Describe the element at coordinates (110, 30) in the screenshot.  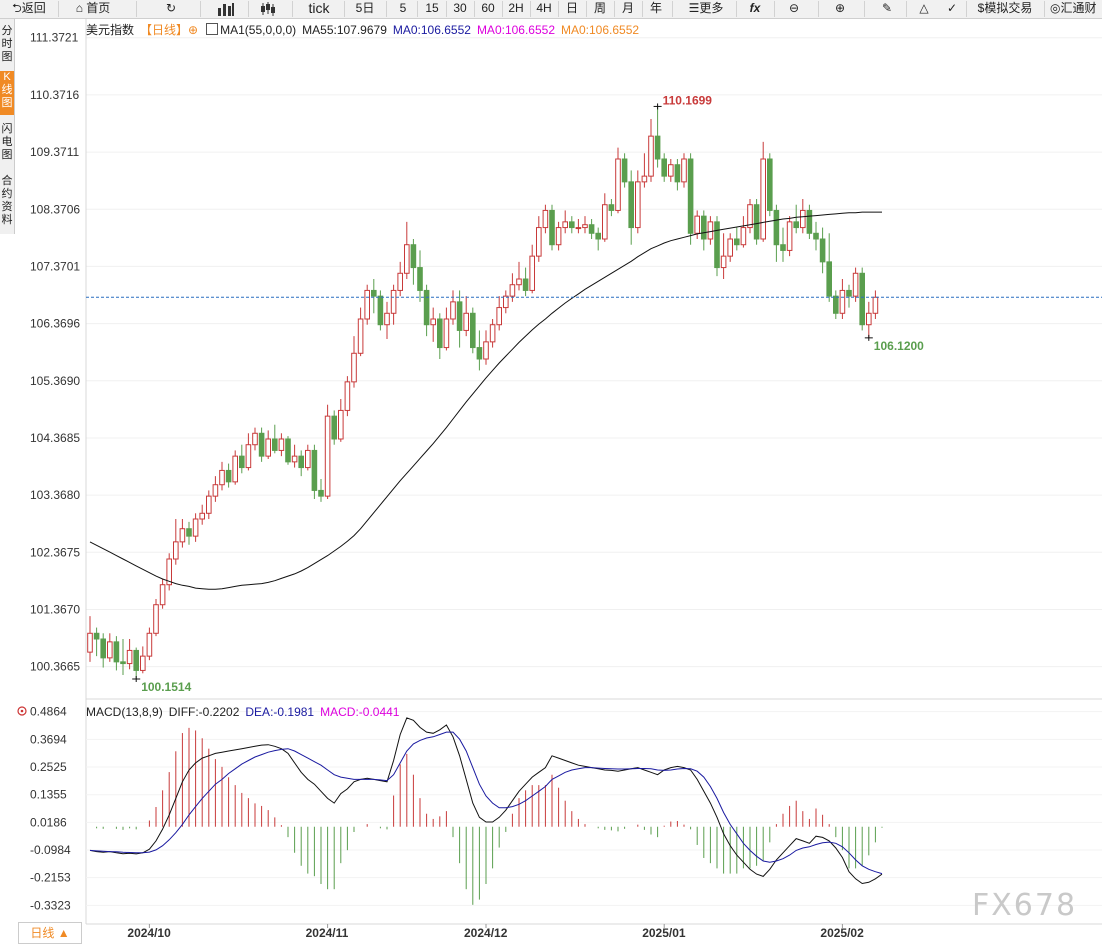
I see `symbol-name: 美元指数` at that location.